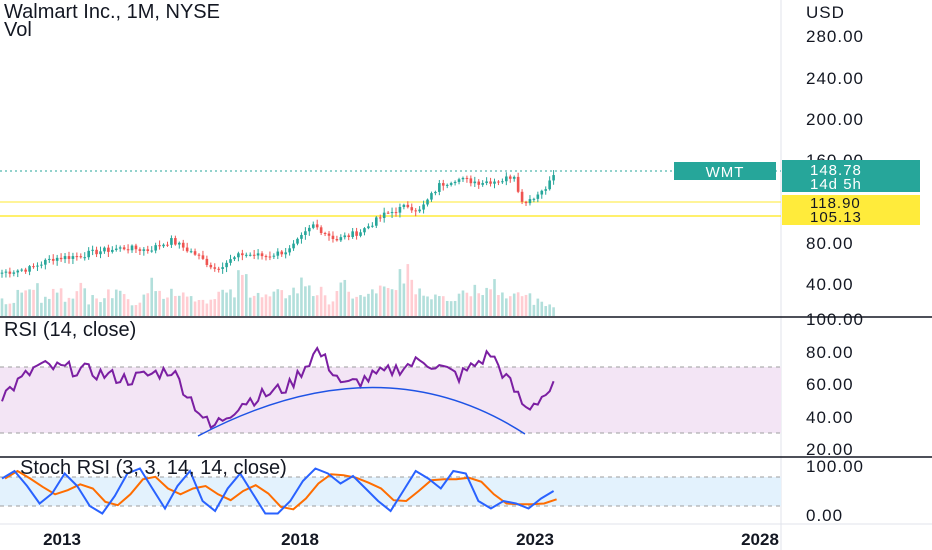 The height and width of the screenshot is (550, 932). I want to click on time-label: 2028, so click(760, 539).